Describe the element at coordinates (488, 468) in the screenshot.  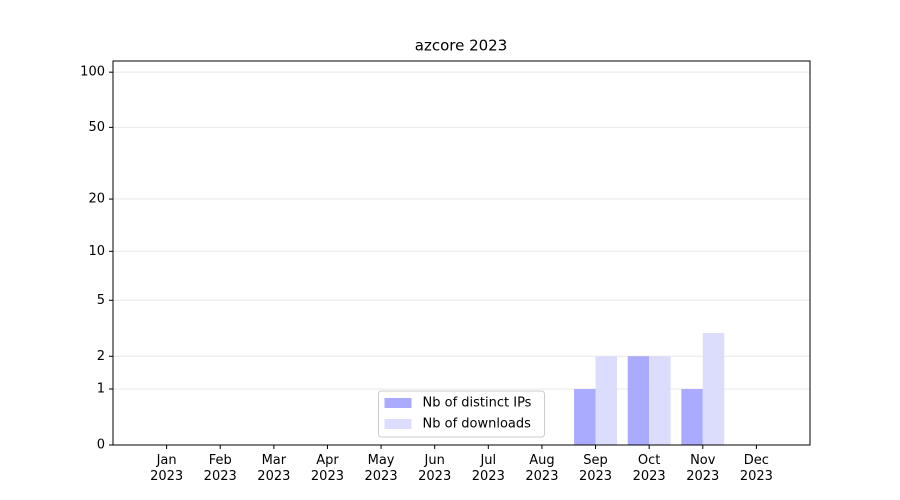
I see `x-tick-label: Jul 2023` at that location.